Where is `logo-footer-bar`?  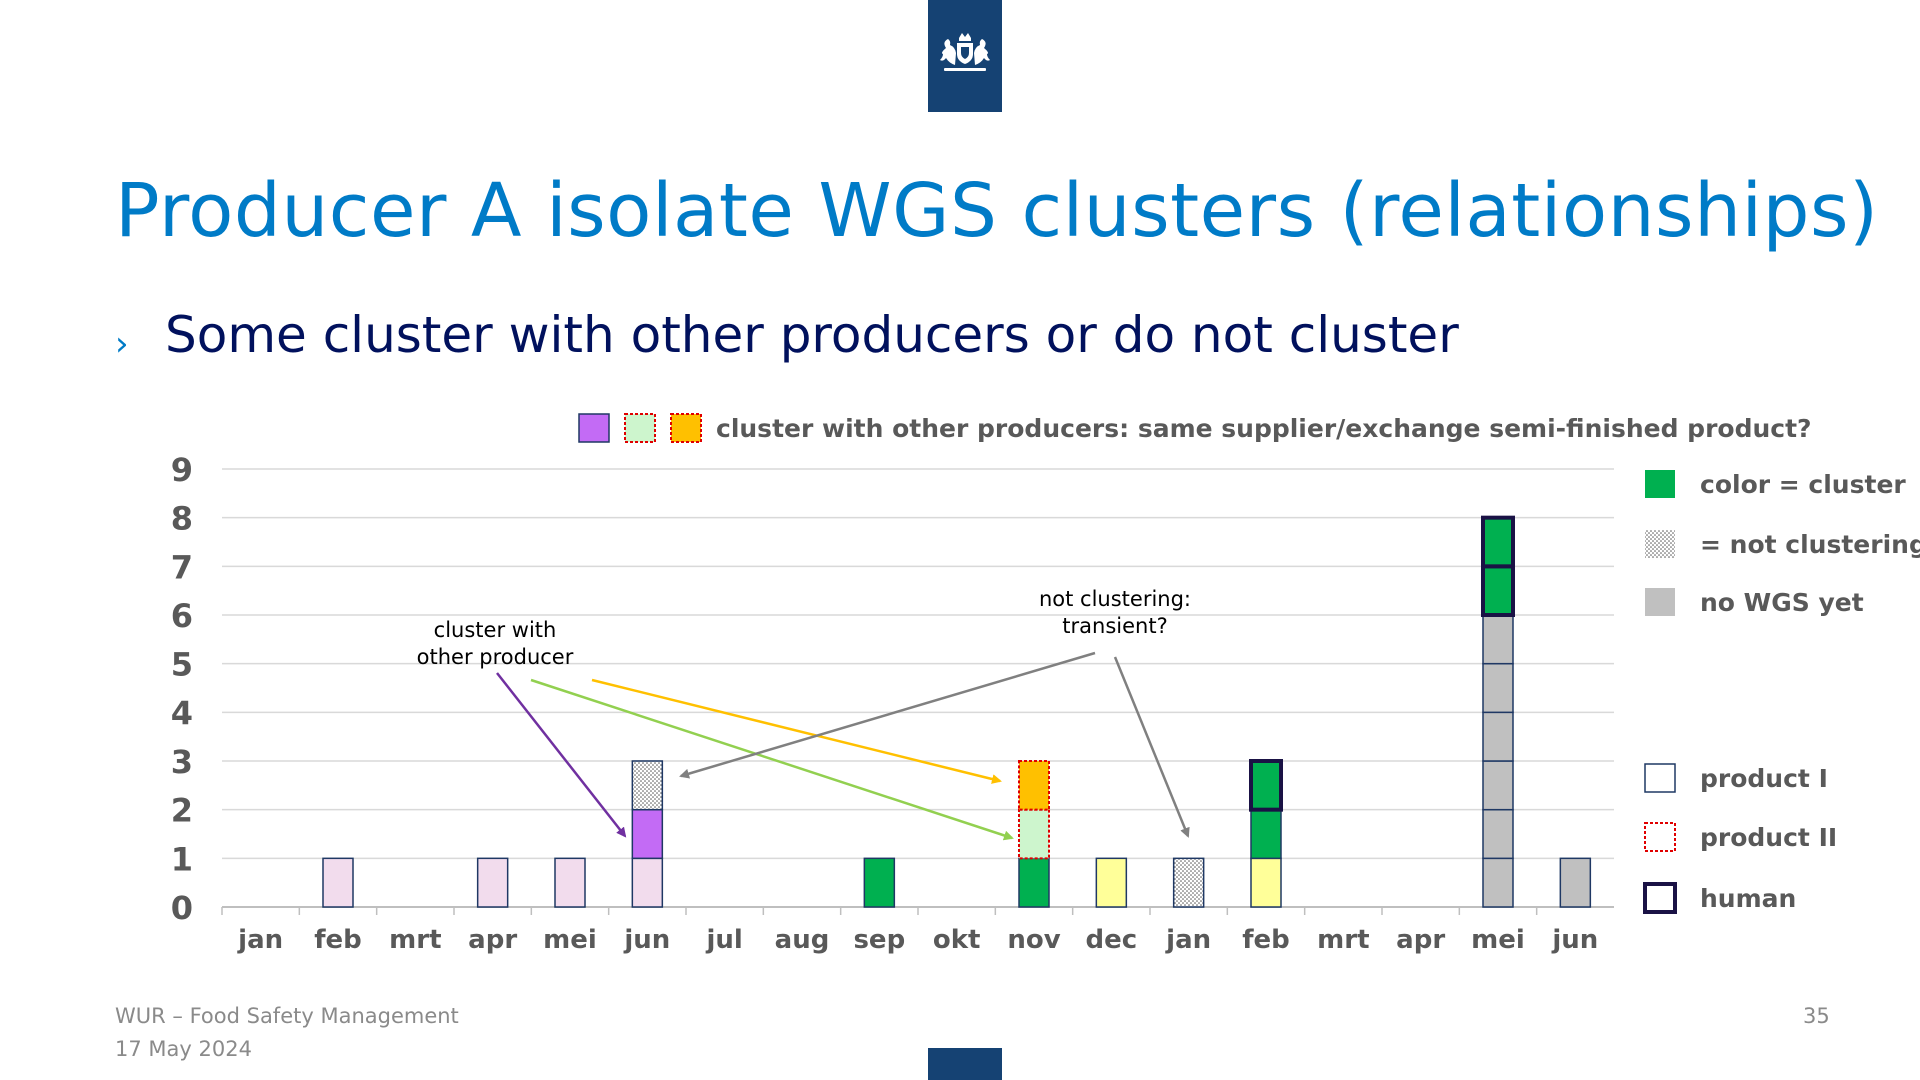 logo-footer-bar is located at coordinates (965, 1064).